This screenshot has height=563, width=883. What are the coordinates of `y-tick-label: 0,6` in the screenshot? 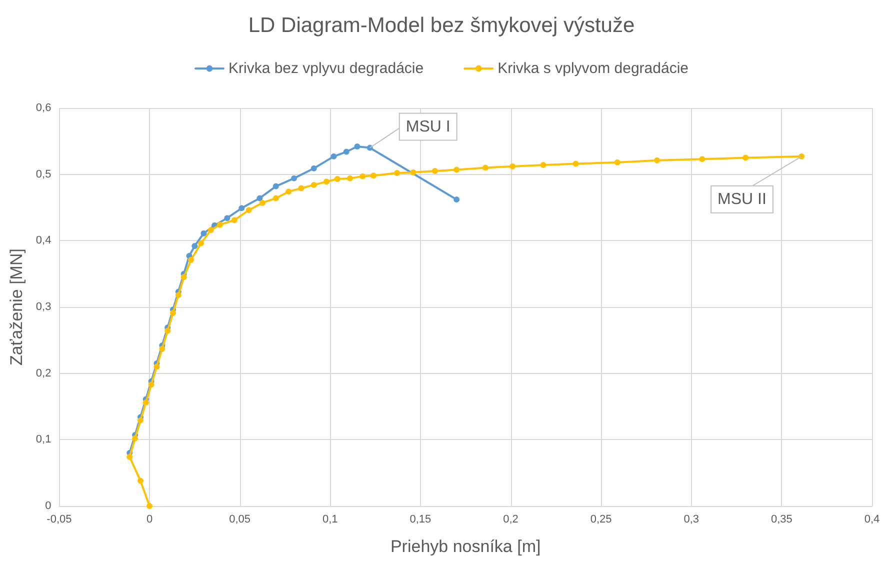 It's located at (44, 108).